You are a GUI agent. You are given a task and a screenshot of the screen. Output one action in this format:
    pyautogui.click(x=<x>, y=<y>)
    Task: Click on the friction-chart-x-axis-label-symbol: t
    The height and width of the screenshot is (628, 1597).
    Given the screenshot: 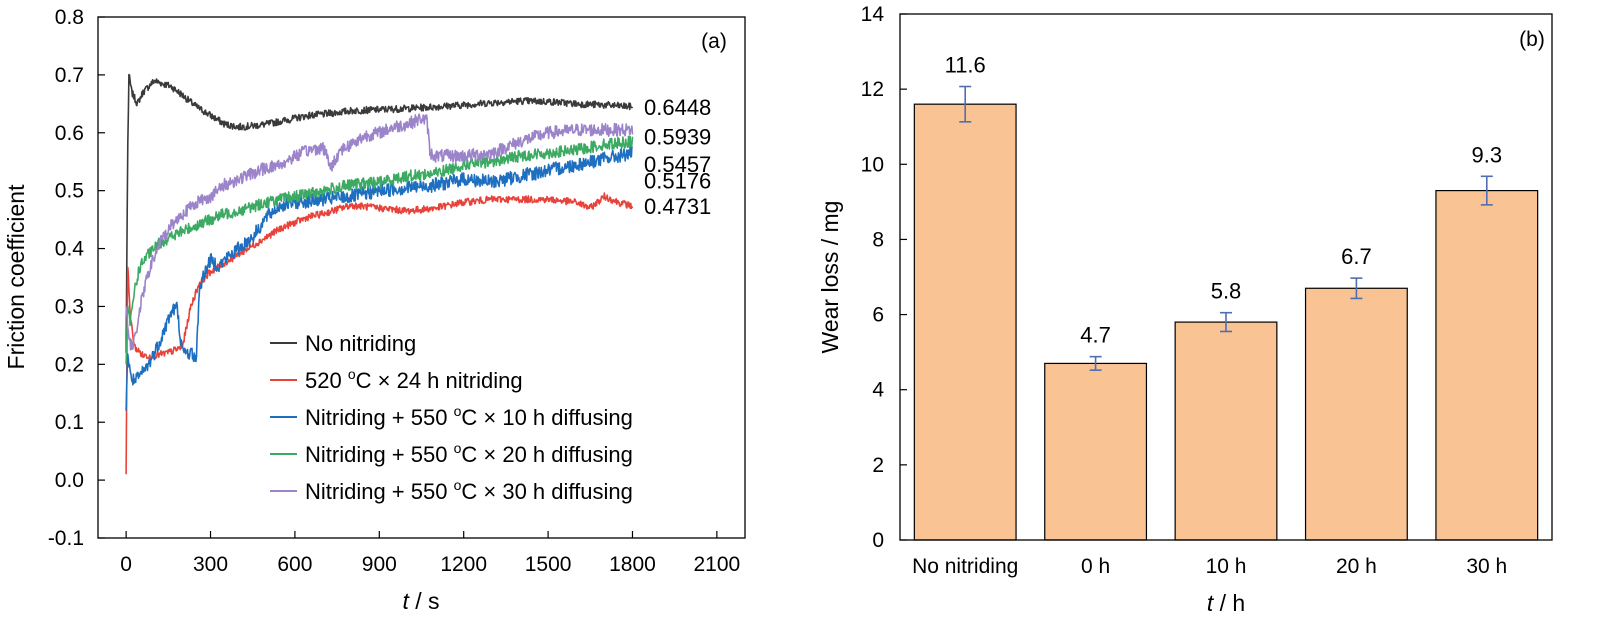 What is the action you would take?
    pyautogui.click(x=406, y=601)
    